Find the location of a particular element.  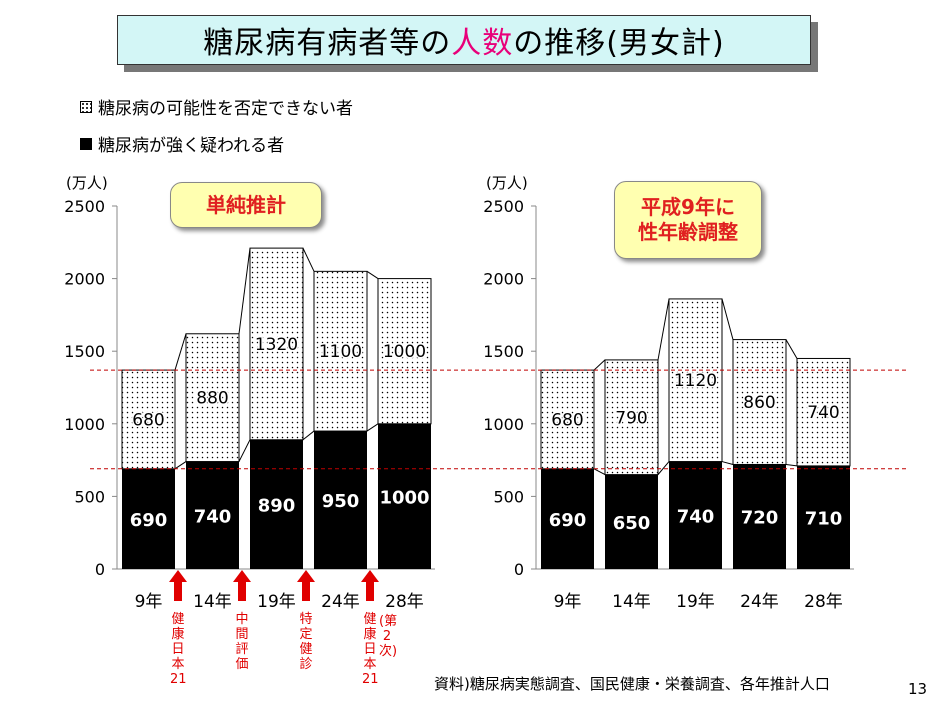

value-label-possible: 1100 is located at coordinates (340, 352).